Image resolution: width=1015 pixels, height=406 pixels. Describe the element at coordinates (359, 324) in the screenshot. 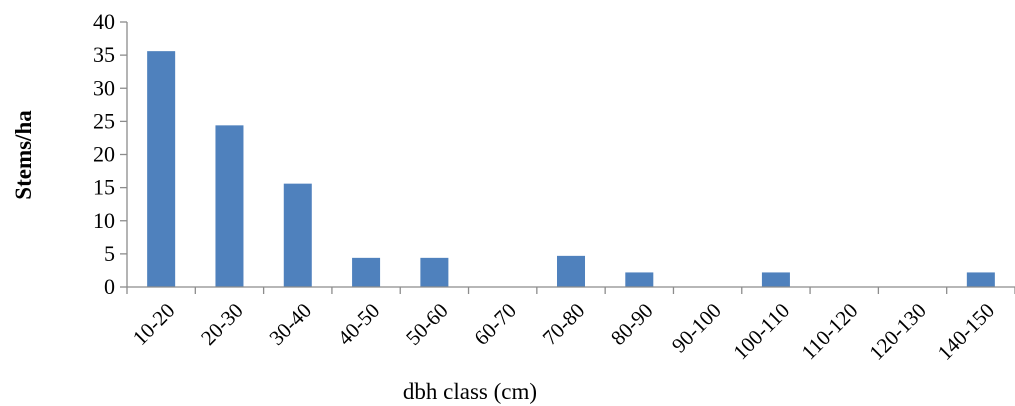

I see `x-tick-label-40-50: 40-50` at that location.